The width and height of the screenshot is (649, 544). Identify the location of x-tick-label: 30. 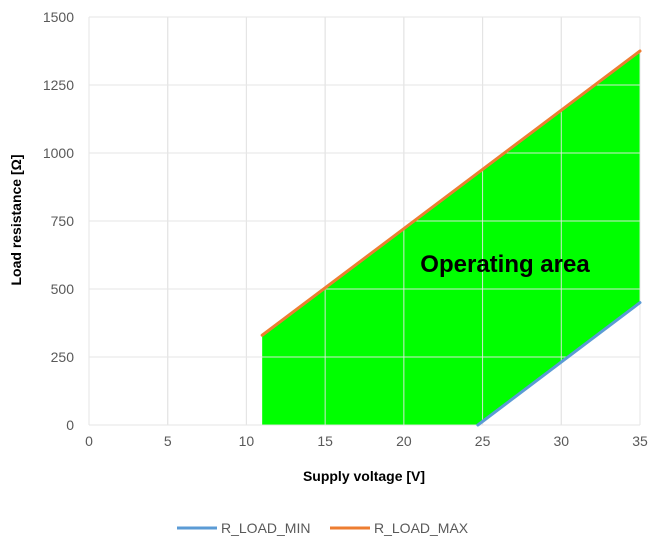
(561, 441).